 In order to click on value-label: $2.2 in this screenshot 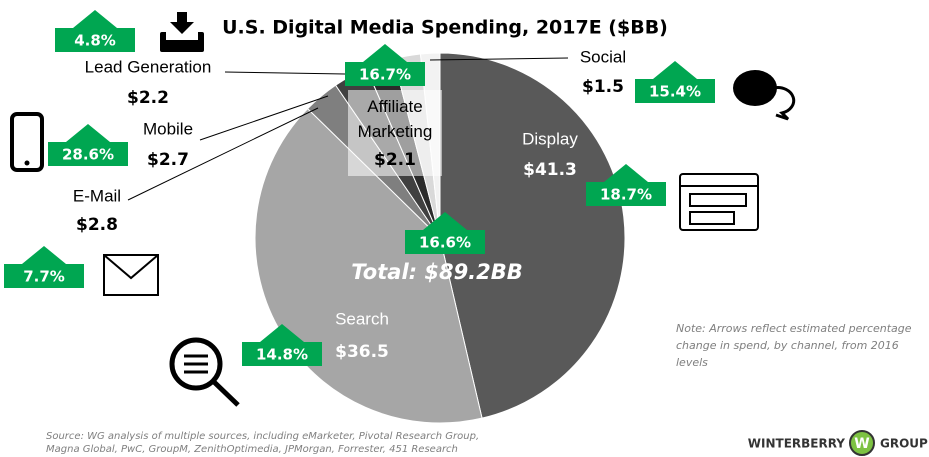, I will do `click(148, 98)`.